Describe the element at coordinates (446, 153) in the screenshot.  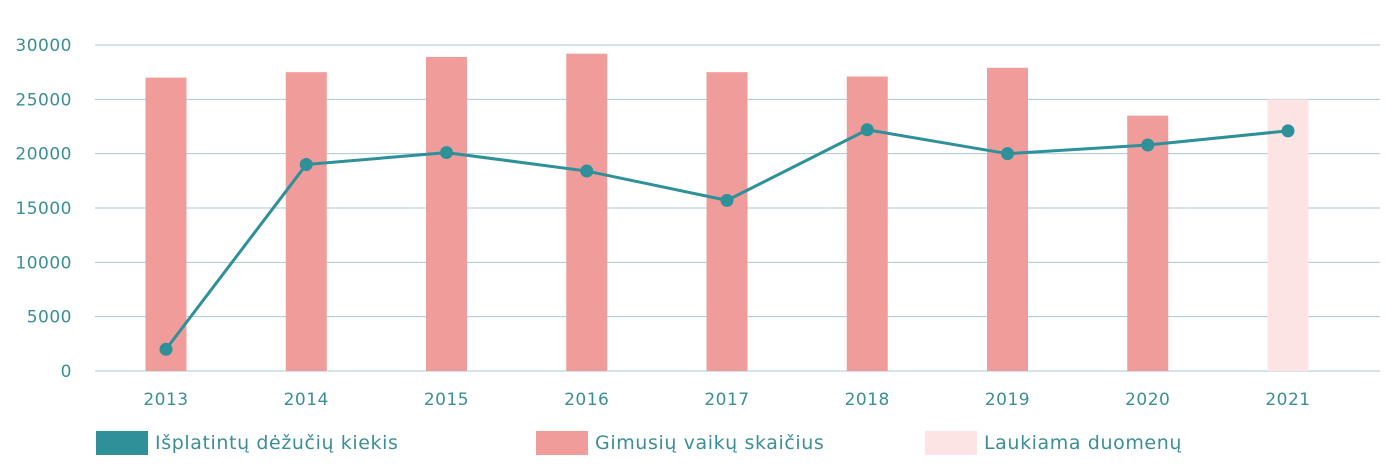
I see `line-point-2015` at that location.